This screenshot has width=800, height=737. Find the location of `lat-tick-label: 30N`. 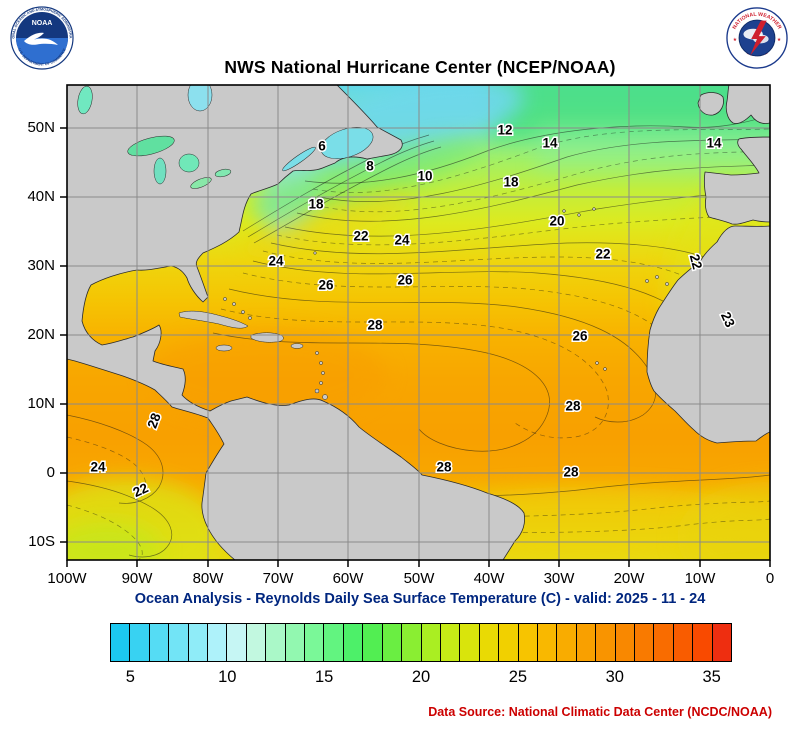

lat-tick-label: 30N is located at coordinates (41, 265).